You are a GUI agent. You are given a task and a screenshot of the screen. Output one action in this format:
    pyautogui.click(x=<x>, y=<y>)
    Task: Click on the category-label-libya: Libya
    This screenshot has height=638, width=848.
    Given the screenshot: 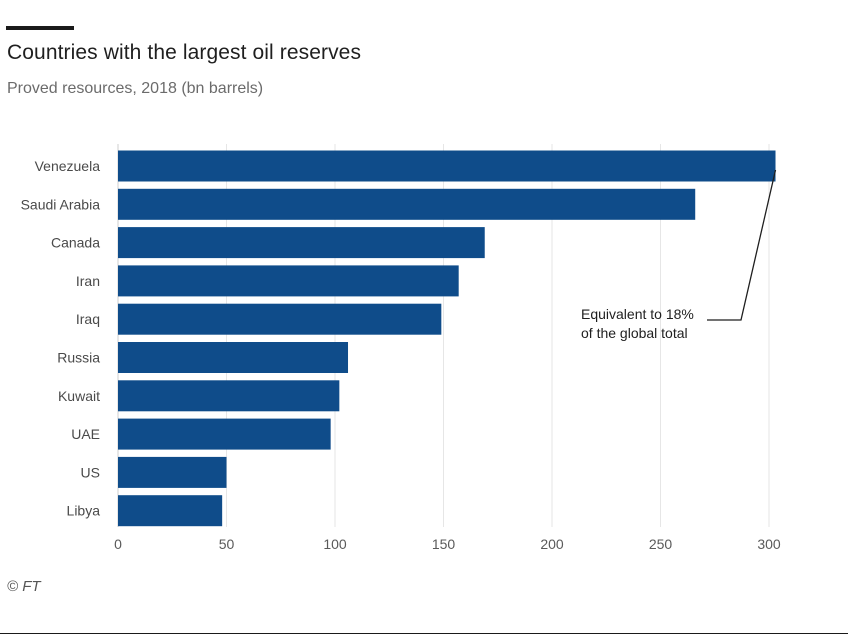 What is the action you would take?
    pyautogui.click(x=84, y=511)
    